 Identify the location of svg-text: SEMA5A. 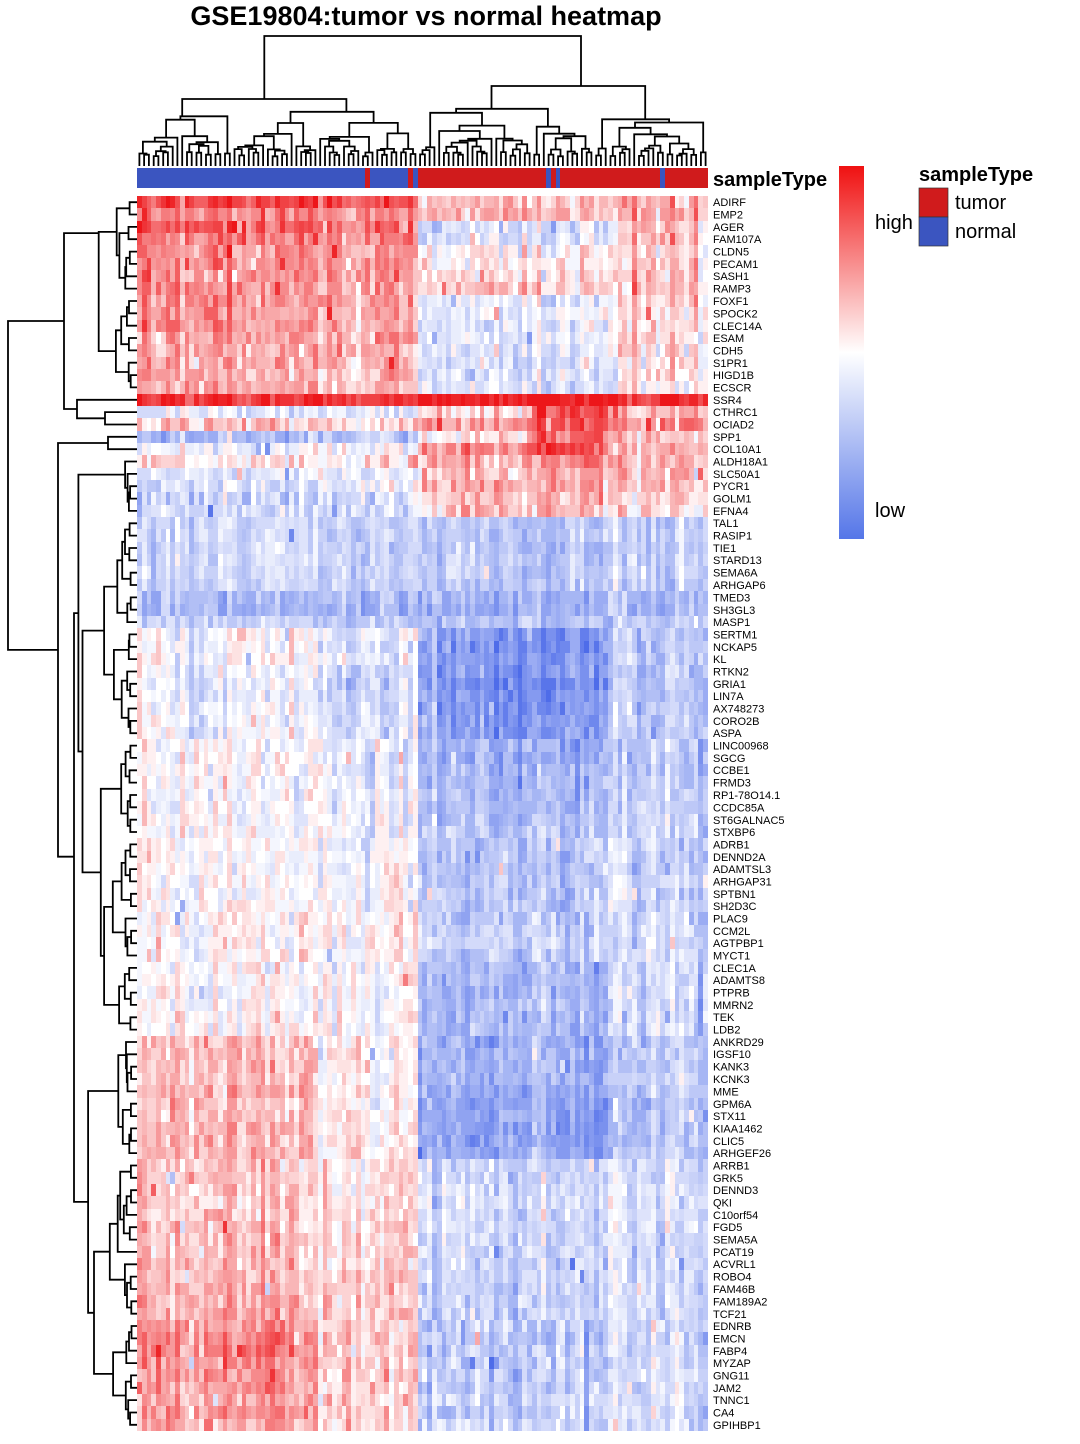
(735, 1240).